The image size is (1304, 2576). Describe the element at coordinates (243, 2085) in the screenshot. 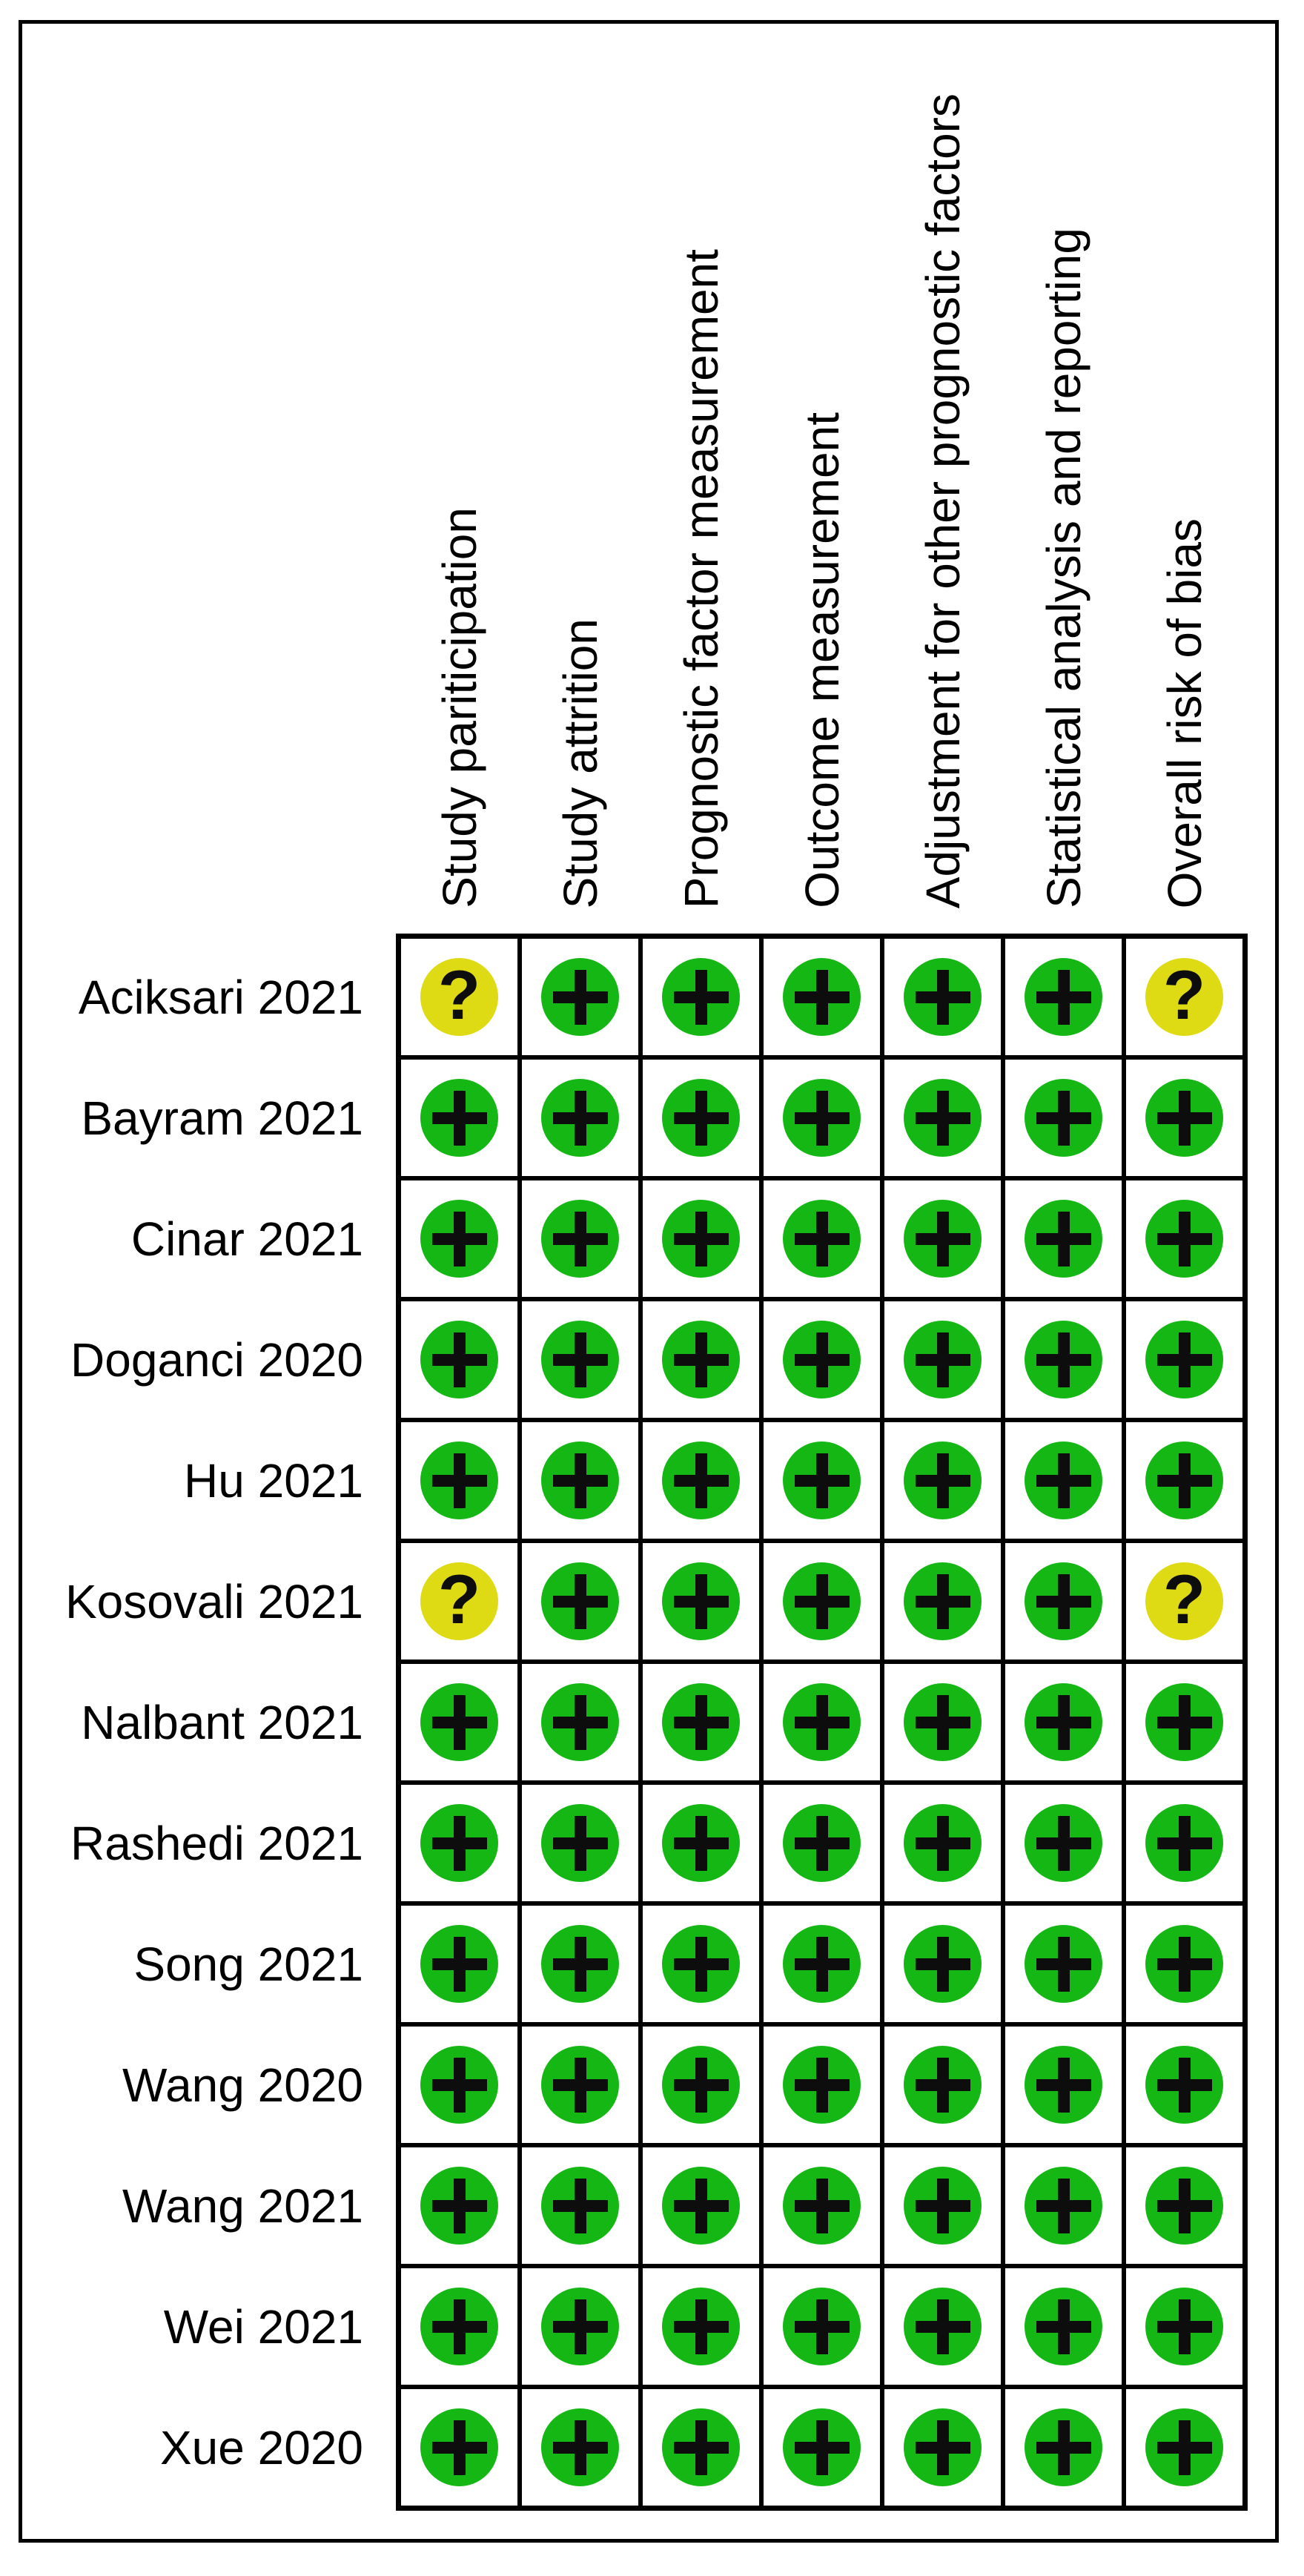

I see `study-label: Wang 2020` at that location.